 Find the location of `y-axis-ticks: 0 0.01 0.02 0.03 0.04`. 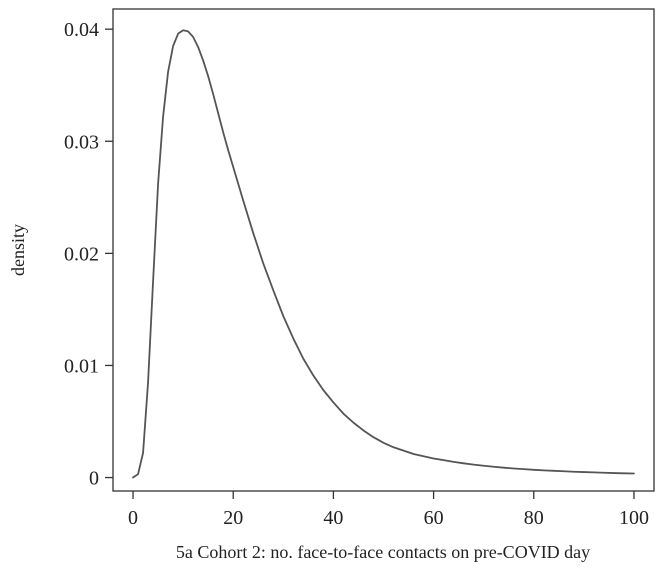

y-axis-ticks: 0 0.01 0.02 0.03 0.04 is located at coordinates (88, 254).